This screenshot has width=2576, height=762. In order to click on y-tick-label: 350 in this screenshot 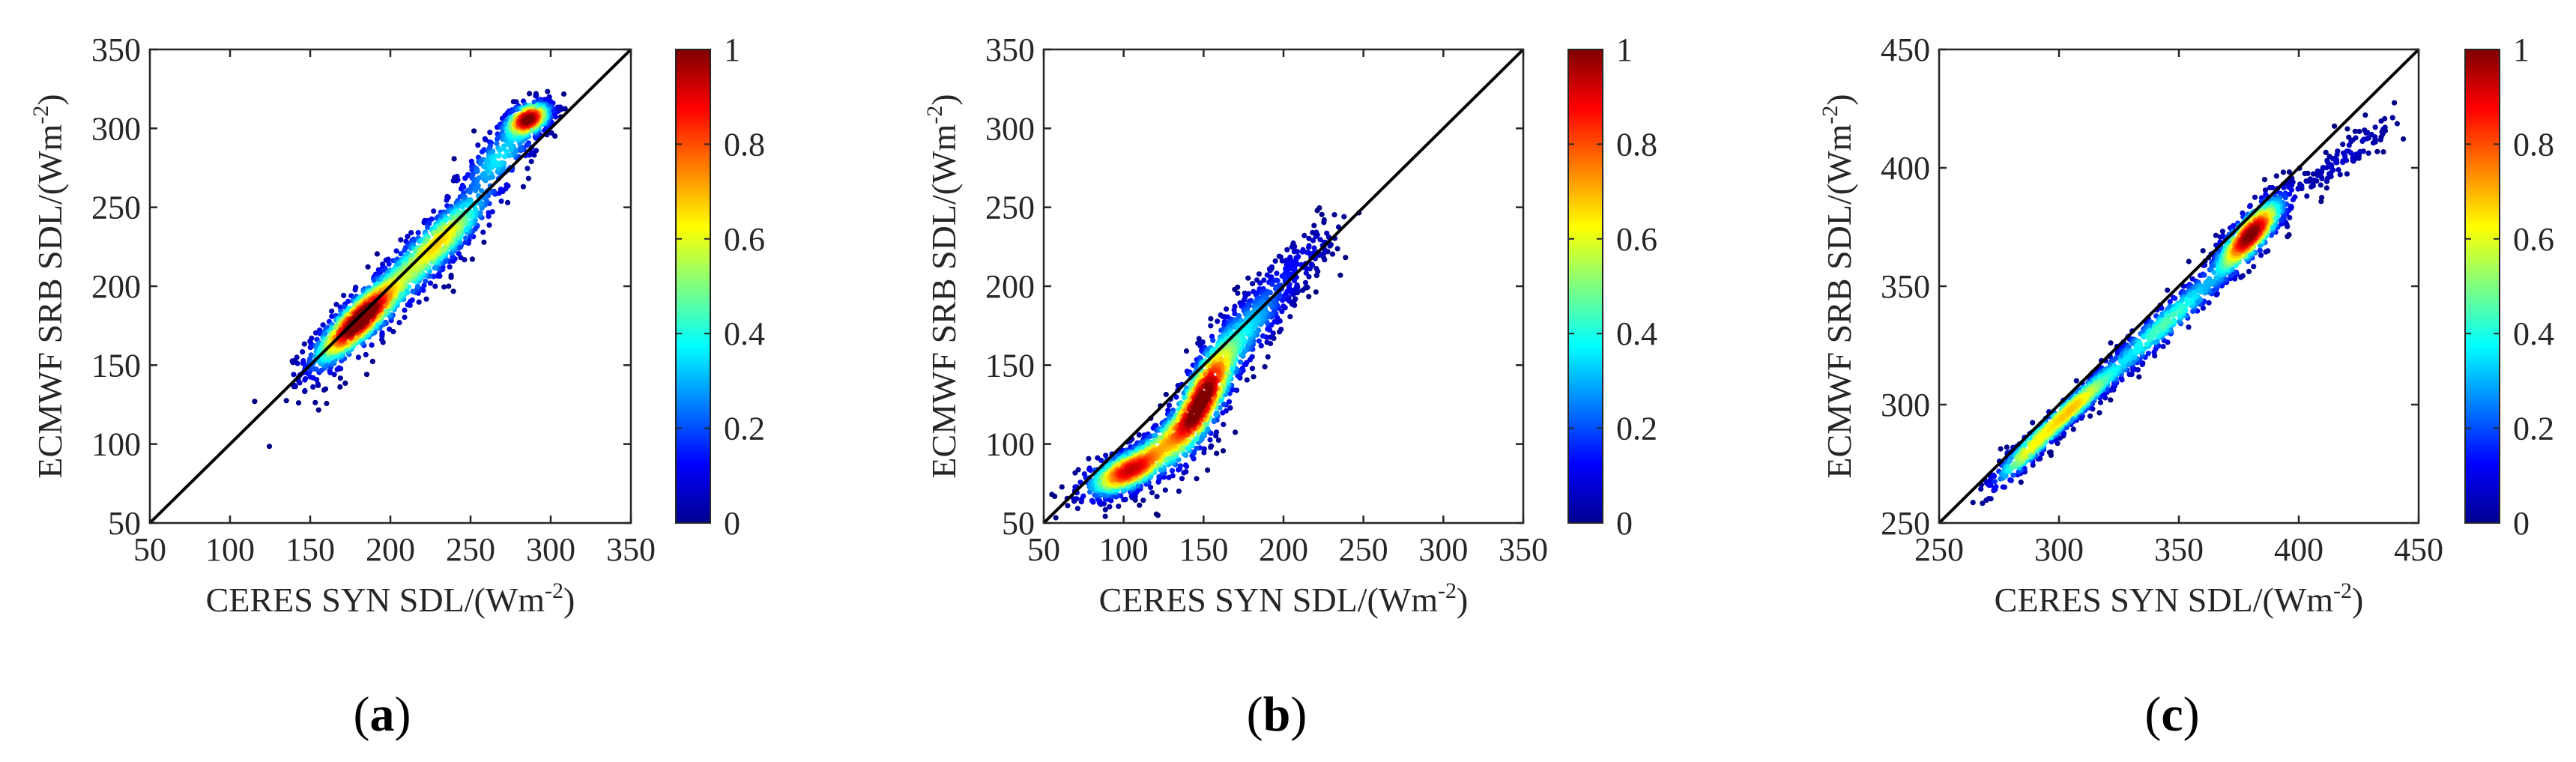, I will do `click(116, 49)`.